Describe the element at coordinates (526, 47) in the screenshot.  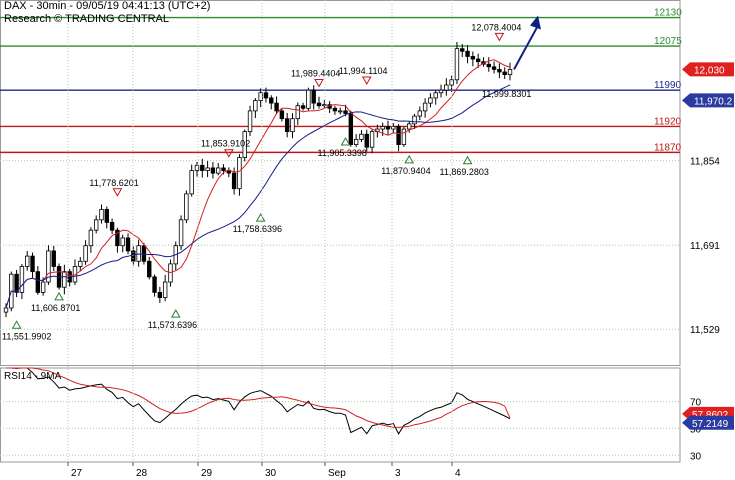
I see `forecast-arrow-line` at that location.